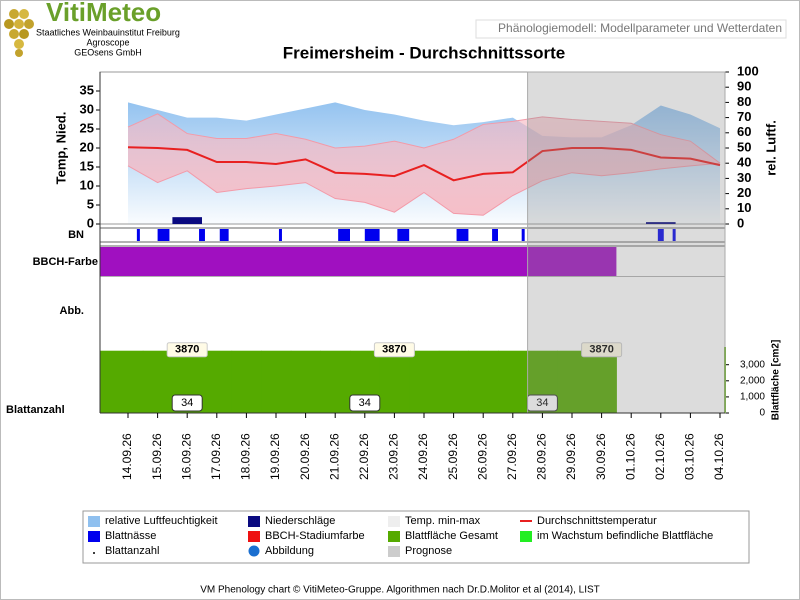 This screenshot has width=800, height=600. What do you see at coordinates (60, 148) in the screenshot?
I see `y-axis-label: Temp, Nied.` at bounding box center [60, 148].